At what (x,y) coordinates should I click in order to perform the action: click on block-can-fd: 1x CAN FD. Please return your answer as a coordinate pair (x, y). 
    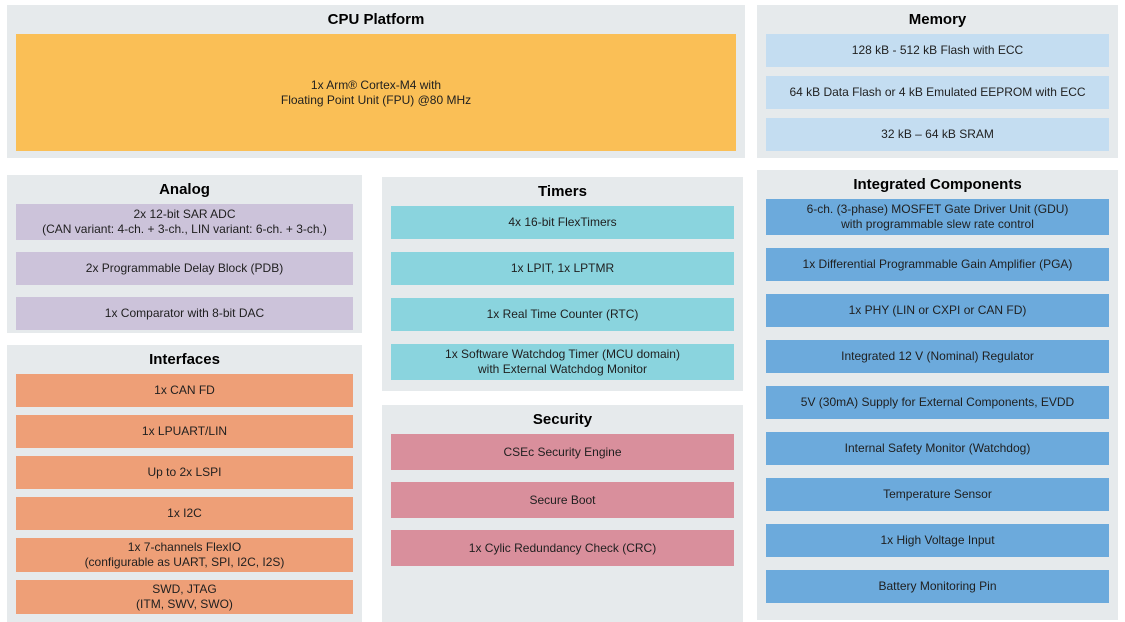
    Looking at the image, I should click on (184, 390).